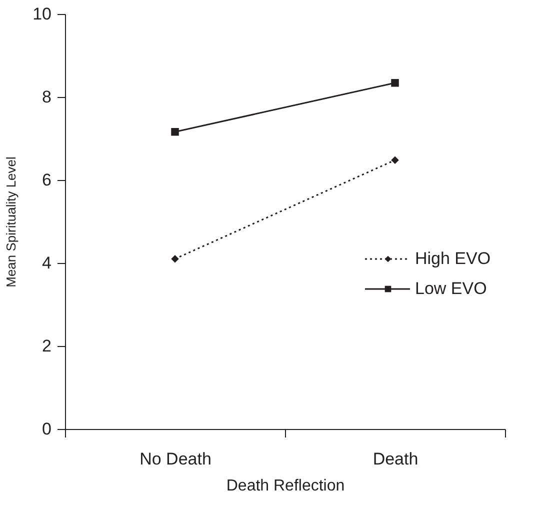 This screenshot has height=508, width=543. Describe the element at coordinates (453, 258) in the screenshot. I see `legend-label: High EVO` at that location.